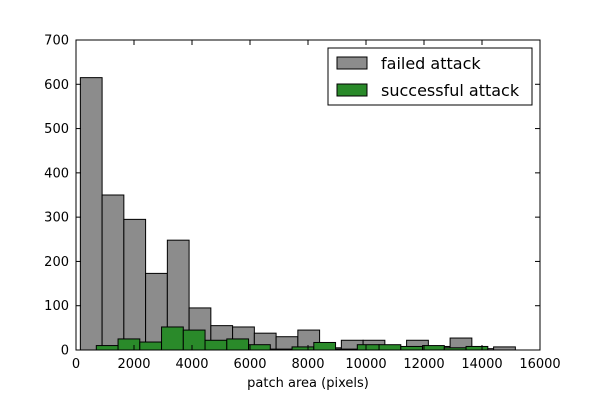 The width and height of the screenshot is (600, 404). Describe the element at coordinates (56, 218) in the screenshot. I see `y-tick-label-3: 300` at that location.